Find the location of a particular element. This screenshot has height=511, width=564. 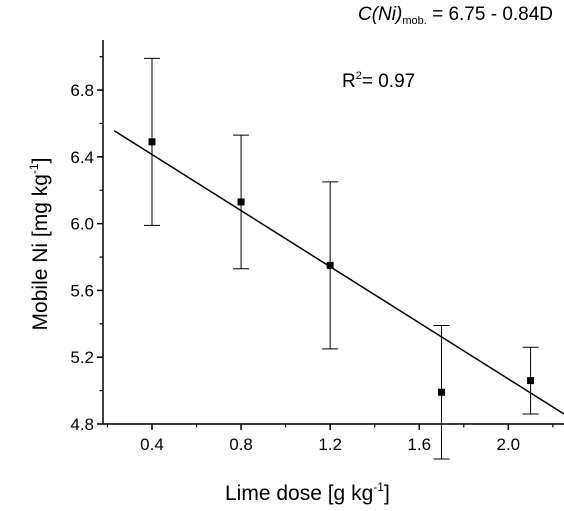

equation-body: = 6.75 - 0.84D is located at coordinates (490, 14).